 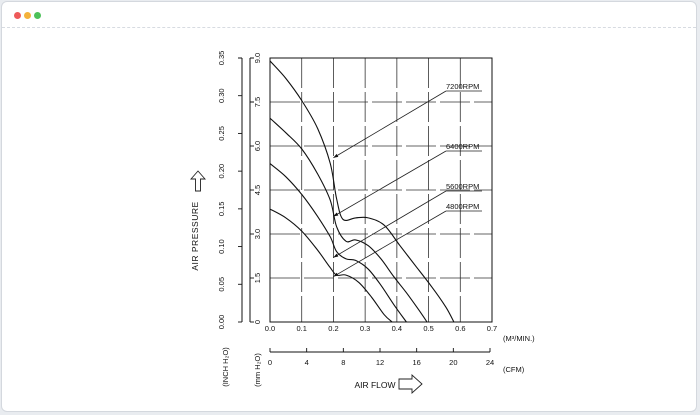 I want to click on y-inch-tick-label: 0.25, so click(x=221, y=133).